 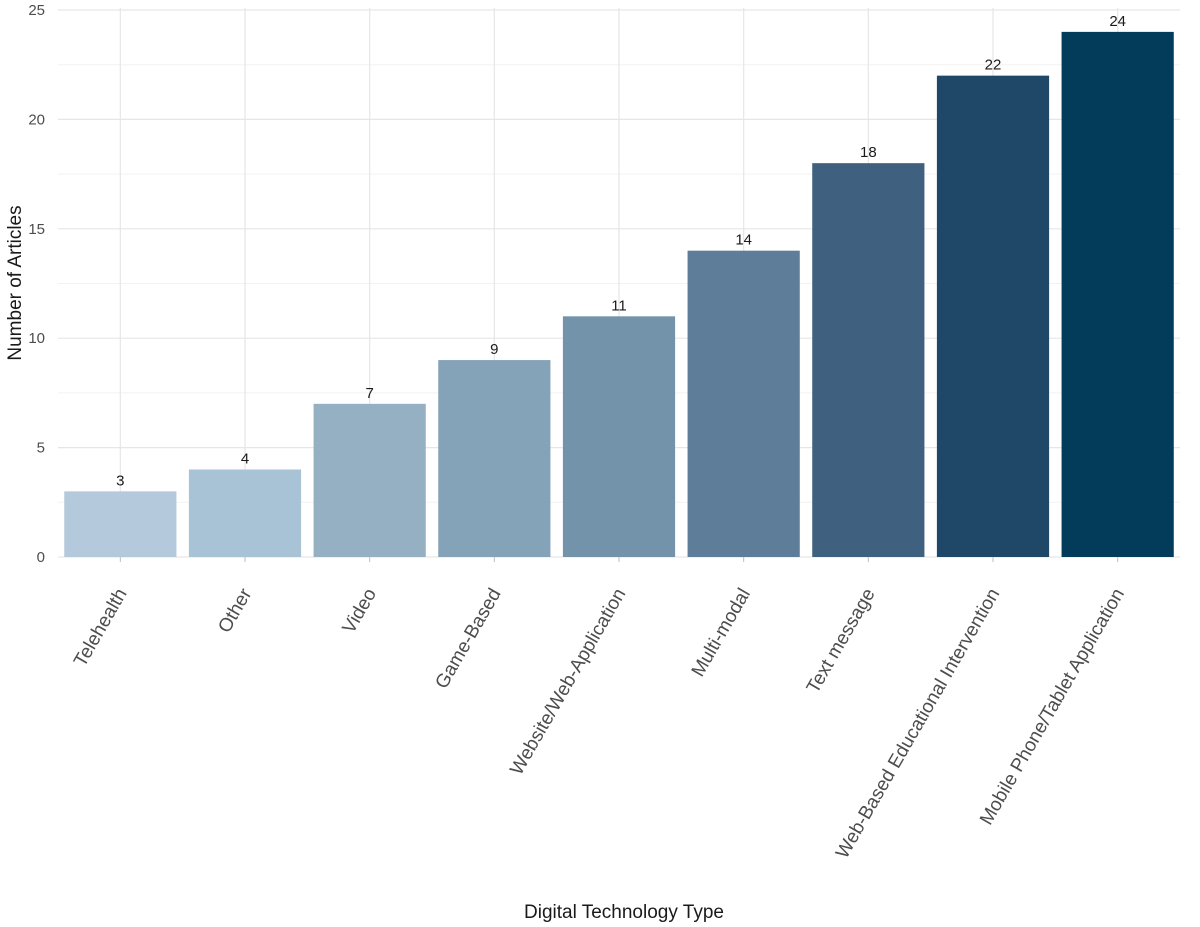 I want to click on x-tick-label: Text message, so click(x=841, y=641).